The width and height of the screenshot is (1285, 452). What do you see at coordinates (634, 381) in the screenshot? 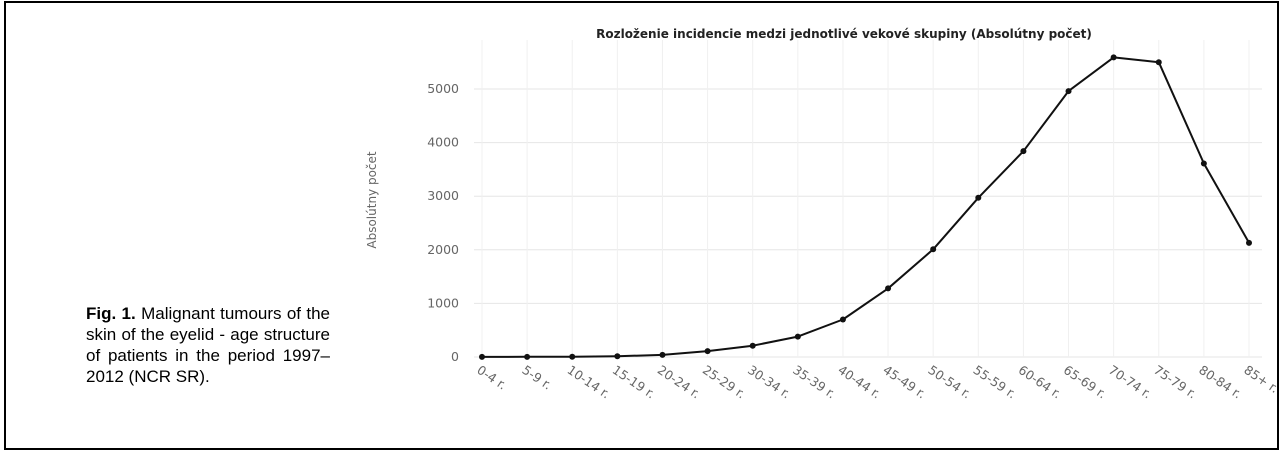
I see `x-tick-label: 15-19 r.` at bounding box center [634, 381].